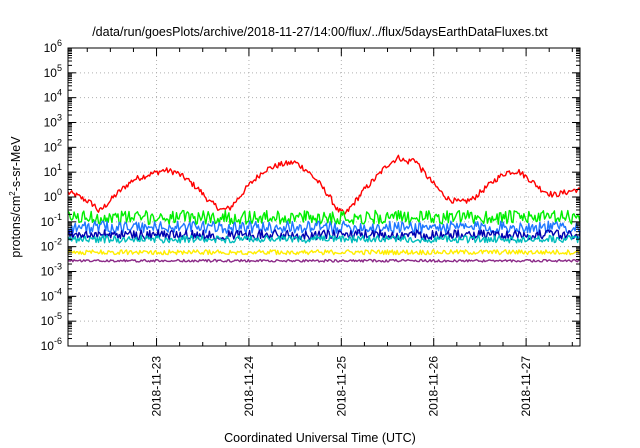  I want to click on y-tick-label-exponent: -3, so click(58, 267).